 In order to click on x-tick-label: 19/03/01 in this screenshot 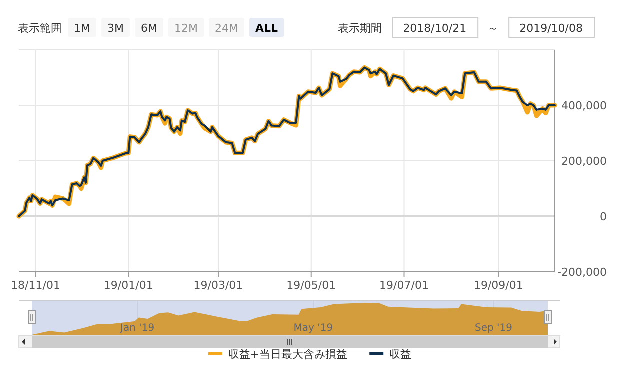, I will do `click(219, 285)`.